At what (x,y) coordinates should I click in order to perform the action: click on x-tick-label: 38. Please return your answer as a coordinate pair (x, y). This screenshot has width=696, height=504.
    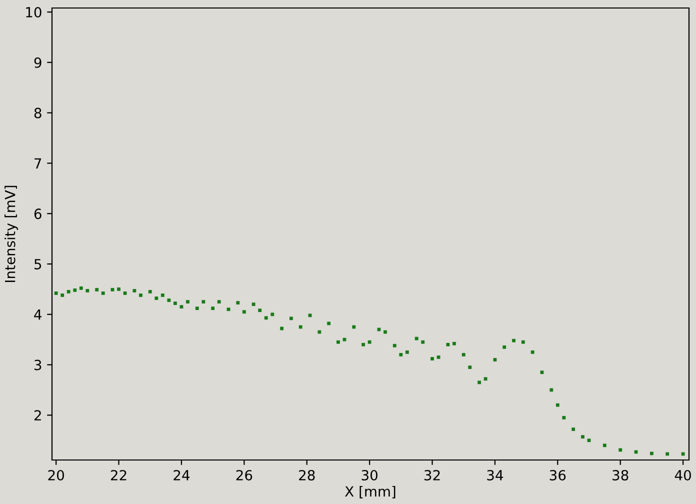
    Looking at the image, I should click on (620, 475).